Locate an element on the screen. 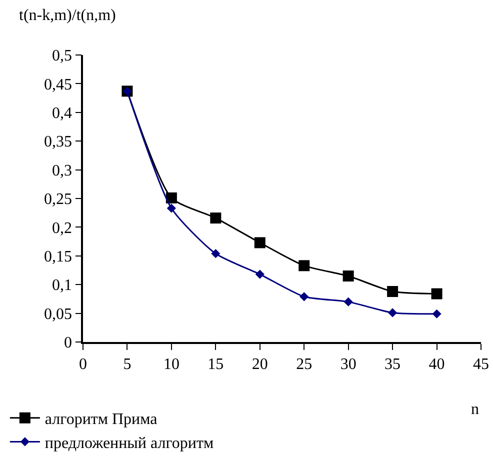 The height and width of the screenshot is (459, 493). x-axis-title: n is located at coordinates (475, 409).